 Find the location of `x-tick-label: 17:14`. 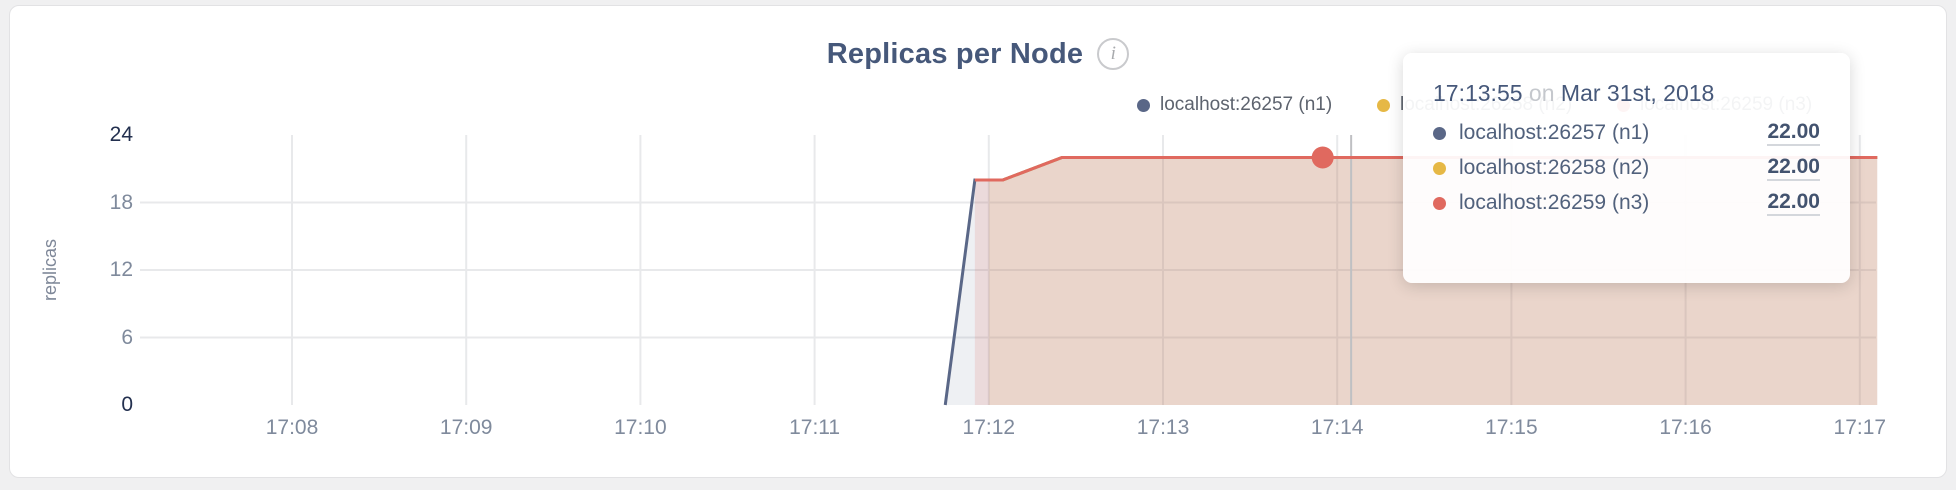

x-tick-label: 17:14 is located at coordinates (1337, 427).